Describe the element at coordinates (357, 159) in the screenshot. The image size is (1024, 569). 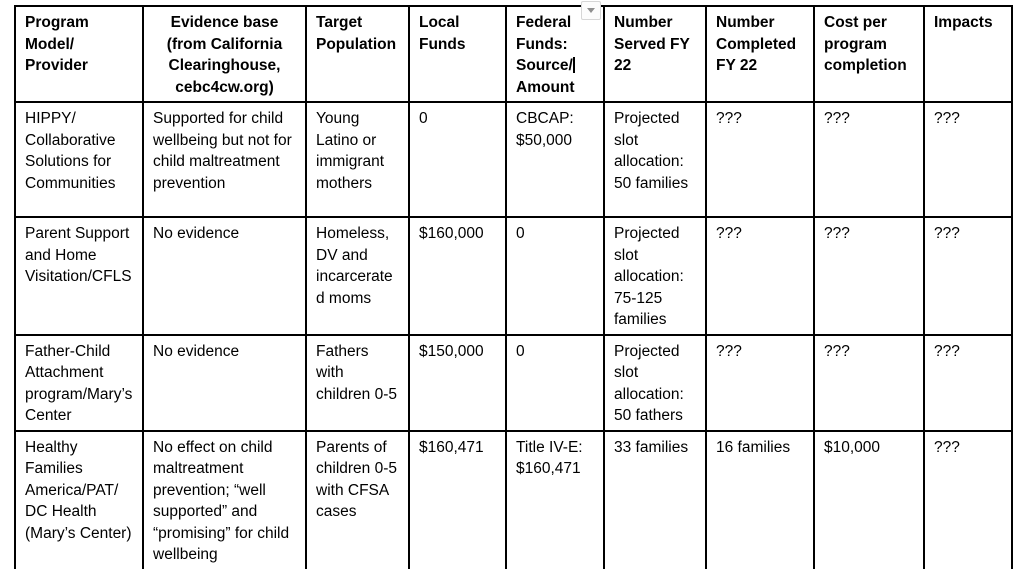
I see `cell-target-population: Young Latino or immigrant mothers` at that location.